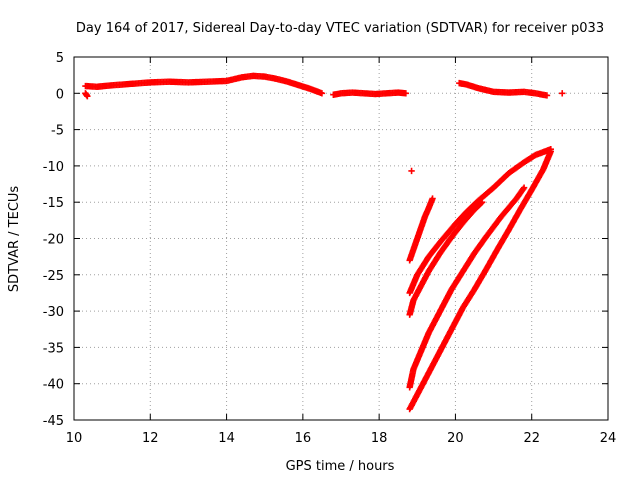 The image size is (640, 480). What do you see at coordinates (608, 438) in the screenshot?
I see `x-tick-label: 24` at bounding box center [608, 438].